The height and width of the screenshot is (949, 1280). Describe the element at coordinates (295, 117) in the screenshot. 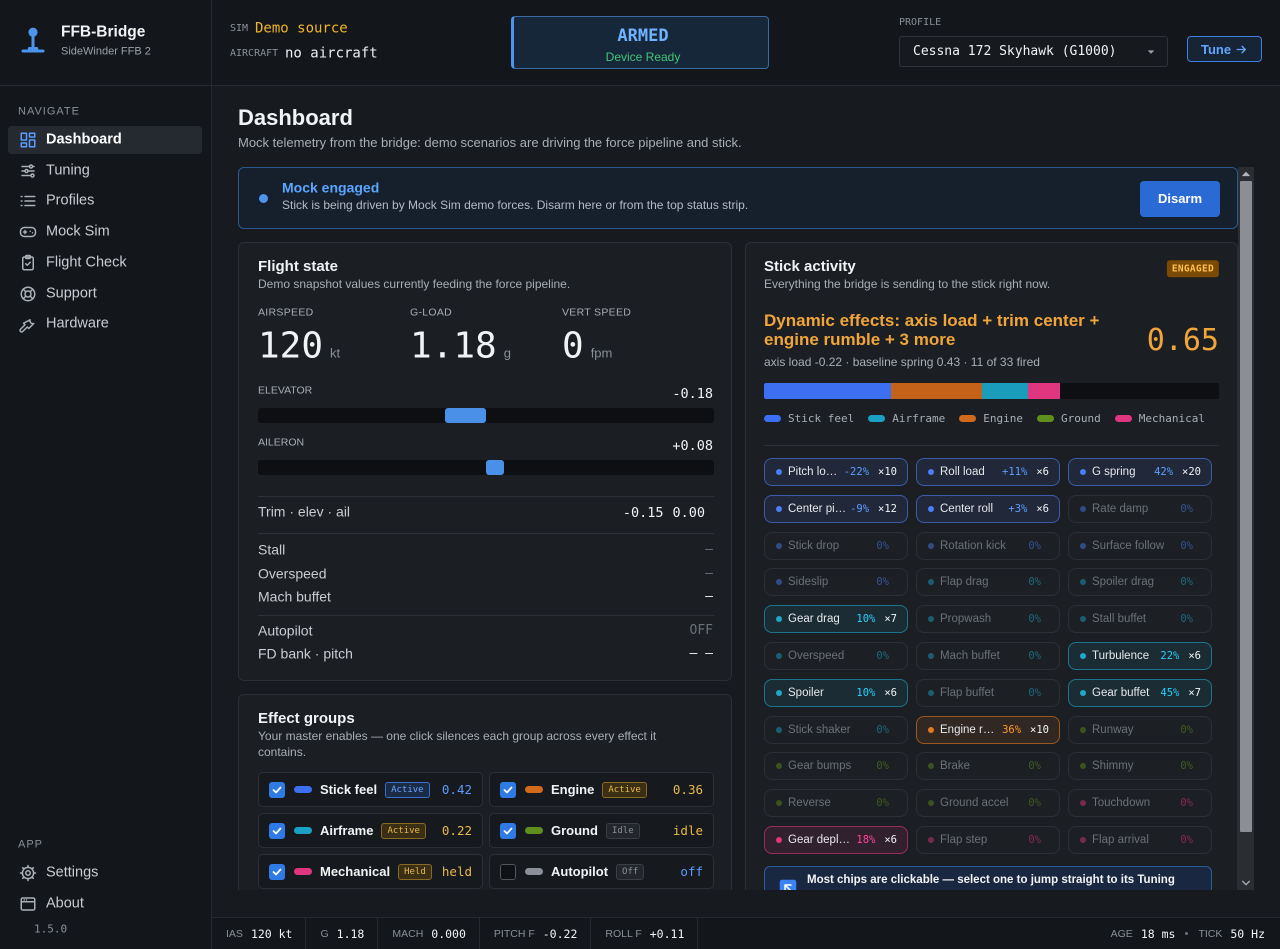

I see `page-title: Dashboard` at that location.